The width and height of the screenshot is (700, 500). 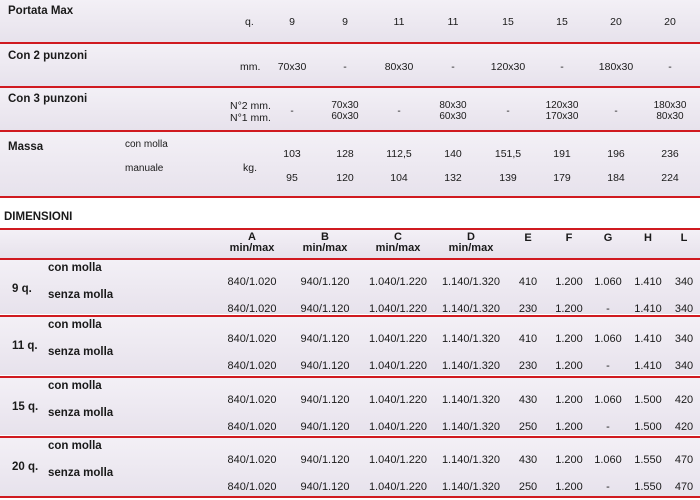 I want to click on massa-sub-con-molla: con molla, so click(x=146, y=144).